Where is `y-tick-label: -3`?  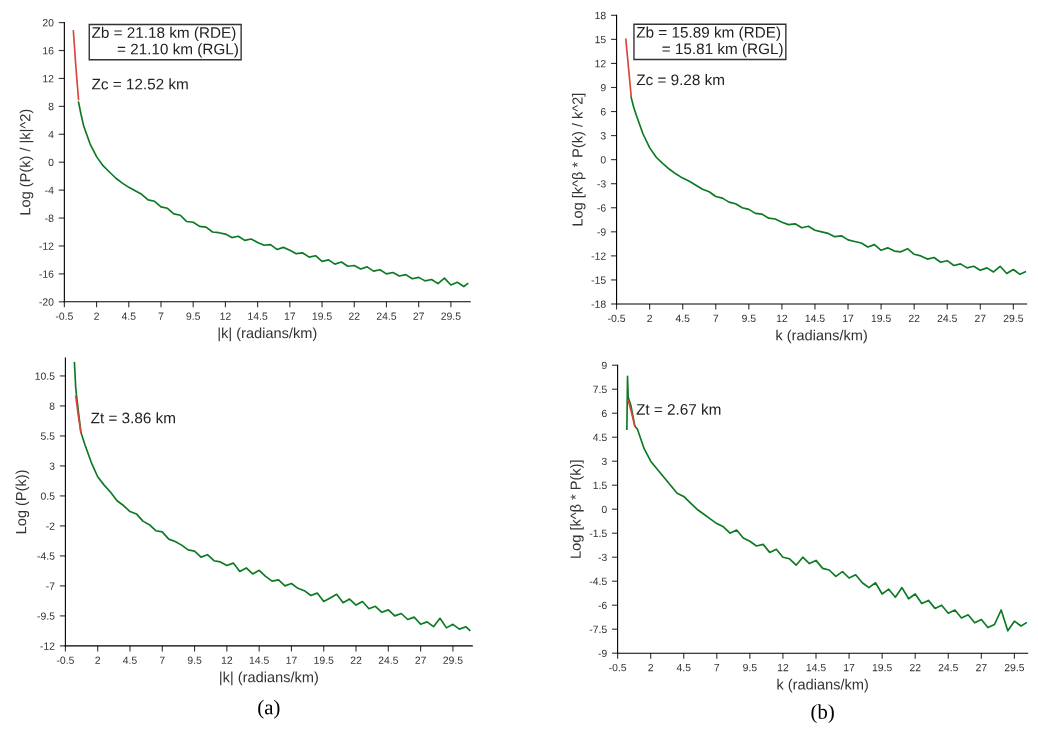
y-tick-label: -3 is located at coordinates (601, 184).